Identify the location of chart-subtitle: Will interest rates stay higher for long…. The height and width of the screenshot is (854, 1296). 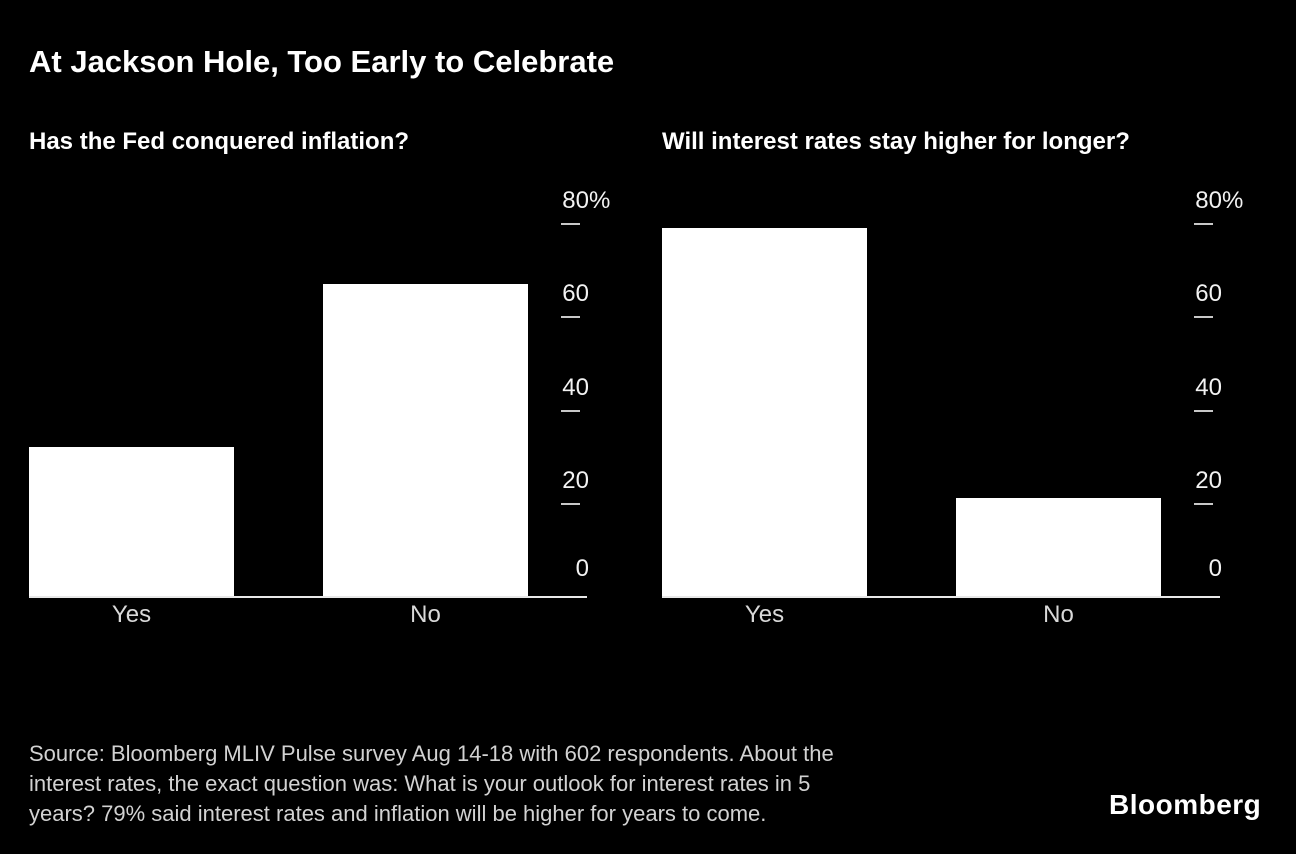
(896, 141).